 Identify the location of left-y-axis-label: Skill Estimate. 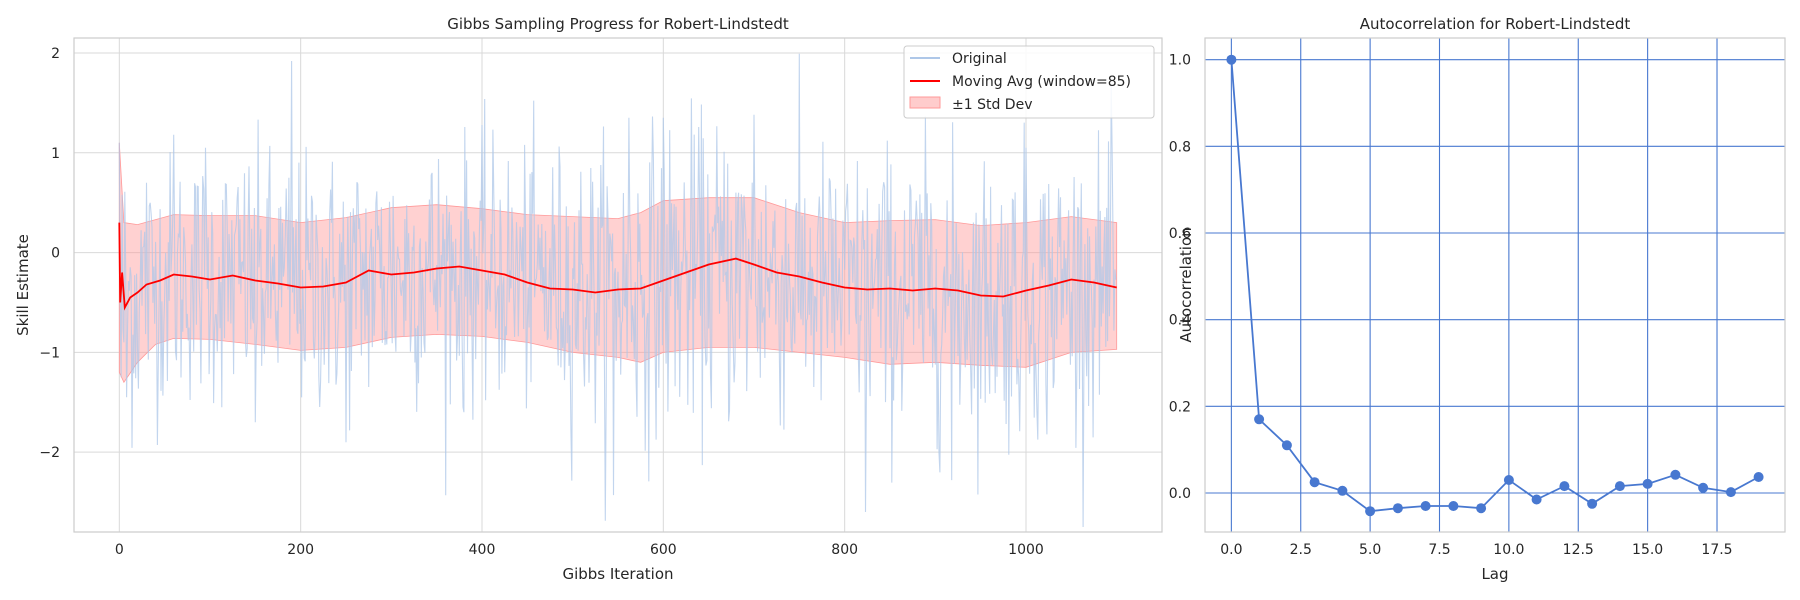
(23, 285).